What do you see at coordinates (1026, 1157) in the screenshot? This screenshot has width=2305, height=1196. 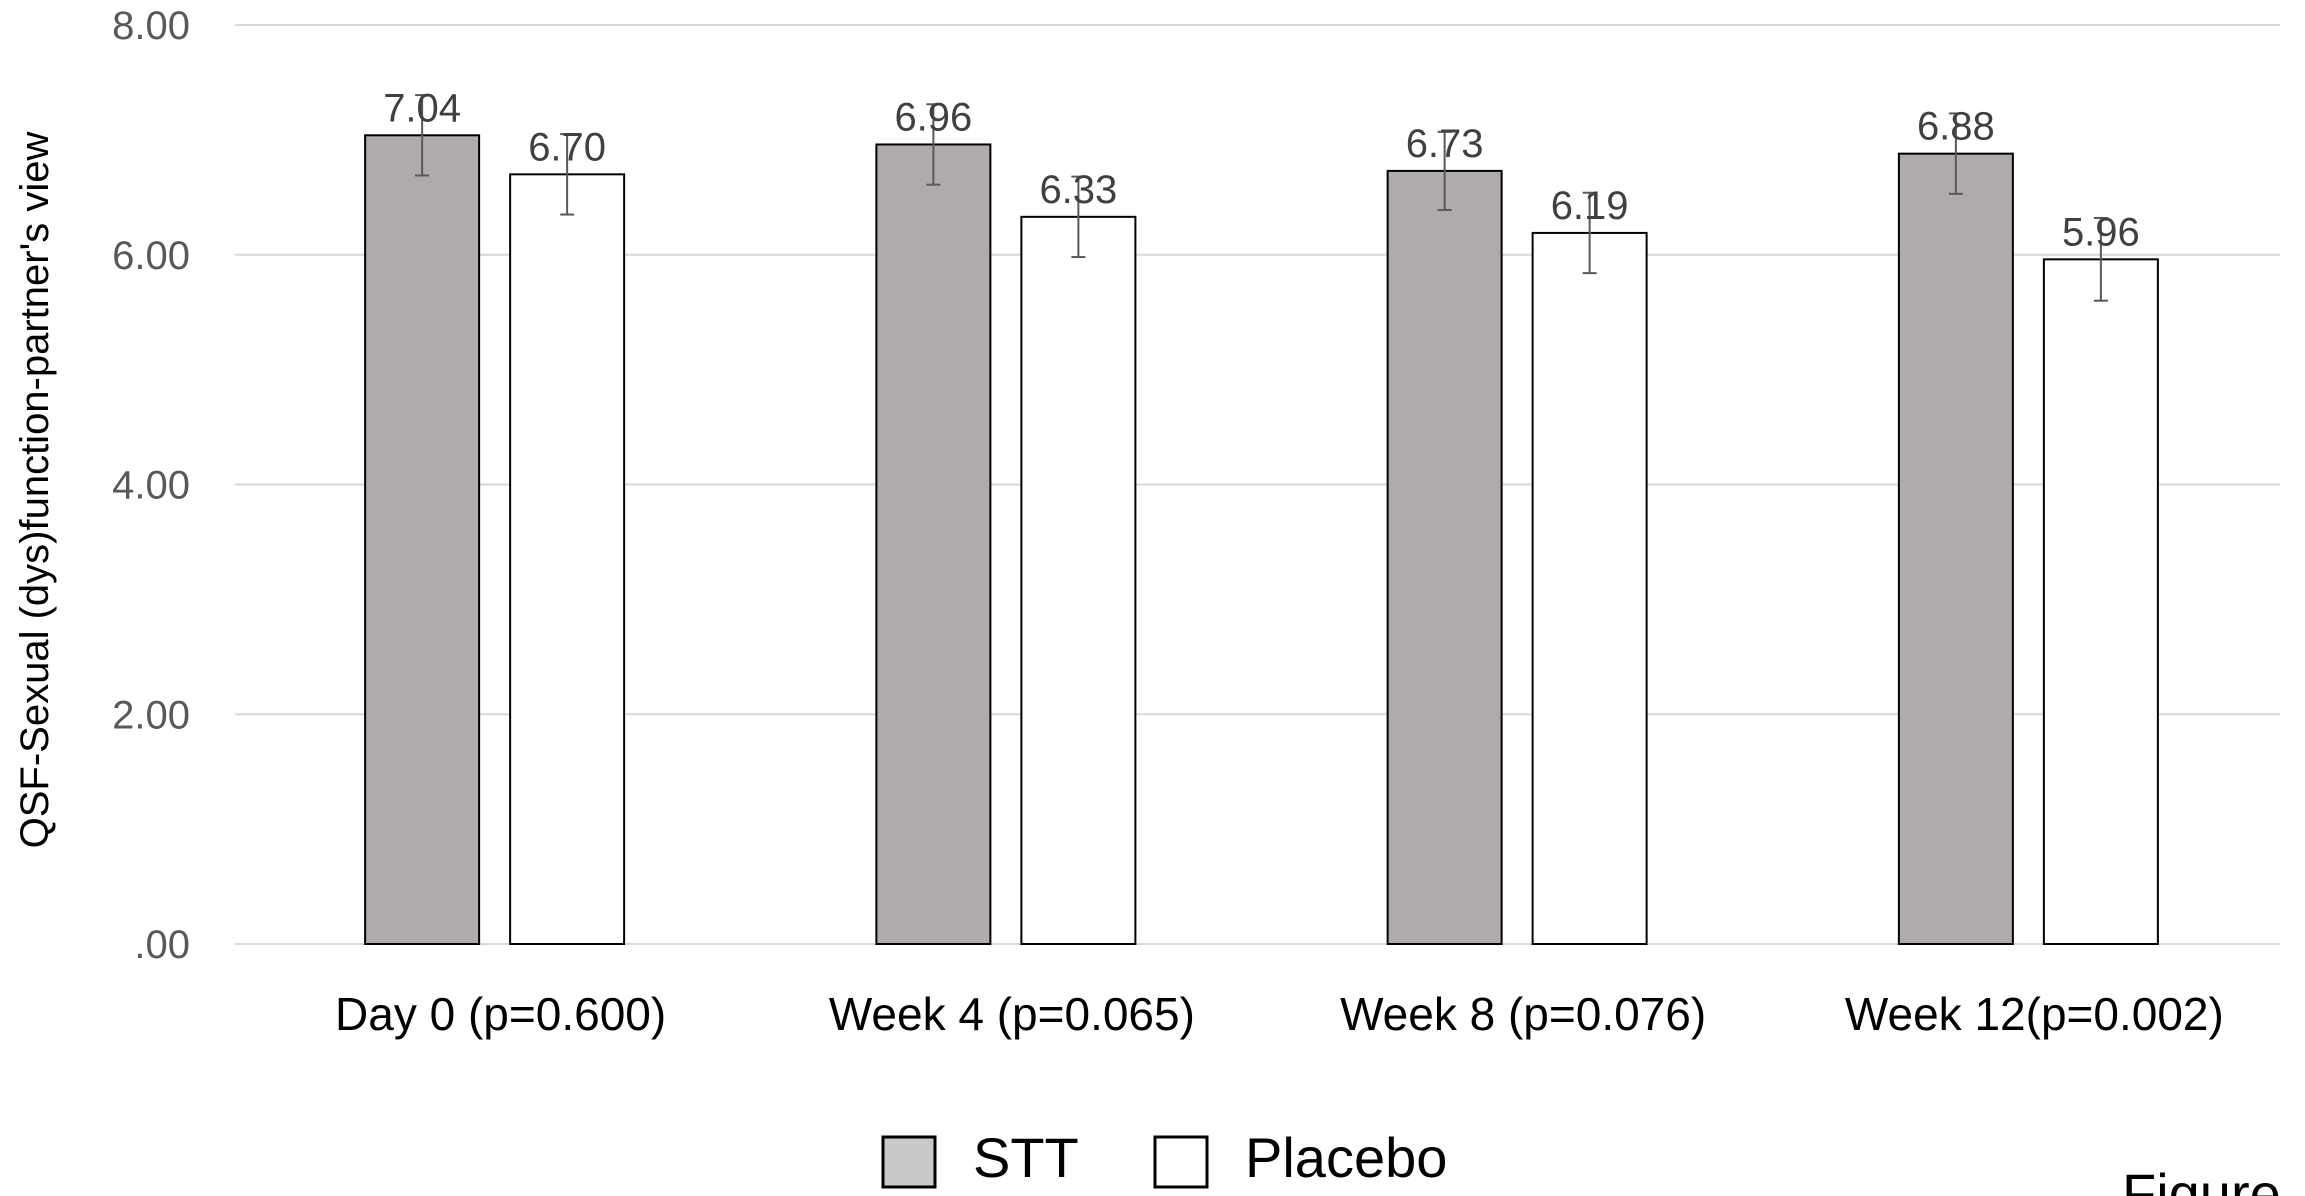 I see `legend-label-stt: STT` at bounding box center [1026, 1157].